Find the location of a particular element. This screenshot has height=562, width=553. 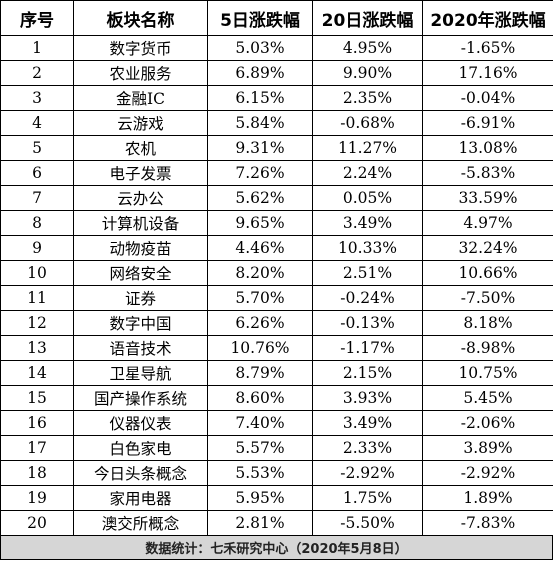

table-row: 18 今日头条概念 5.53% -2.92% -2.92% is located at coordinates (276, 473).